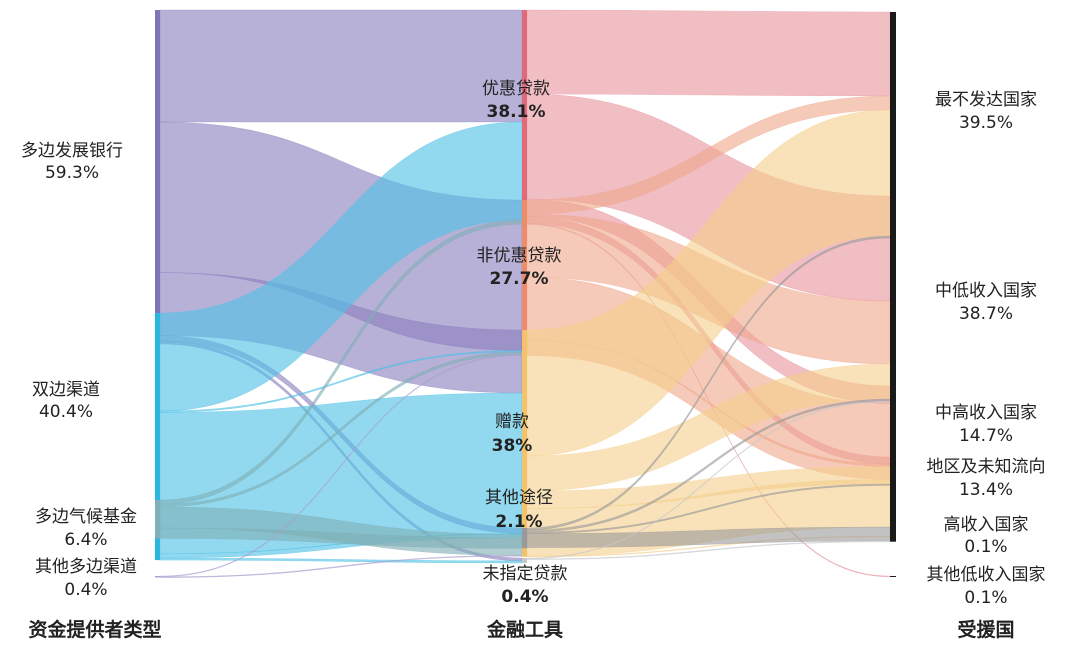  I want to click on node-bar-bil, so click(157, 437).